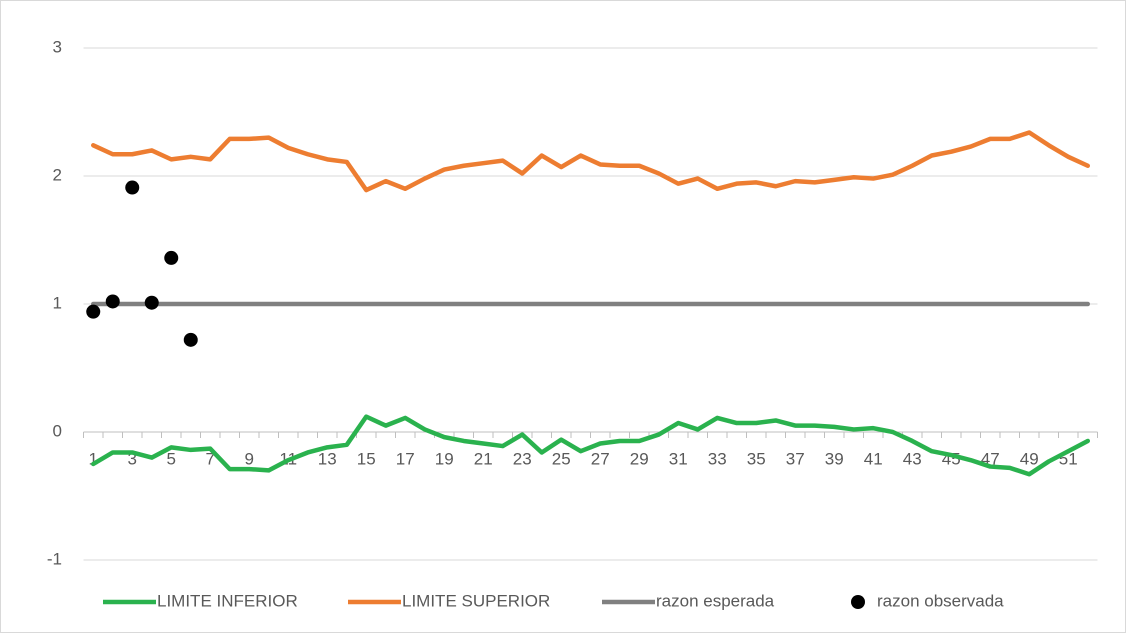 The width and height of the screenshot is (1126, 633). What do you see at coordinates (171, 458) in the screenshot?
I see `x-tick-label: 5` at bounding box center [171, 458].